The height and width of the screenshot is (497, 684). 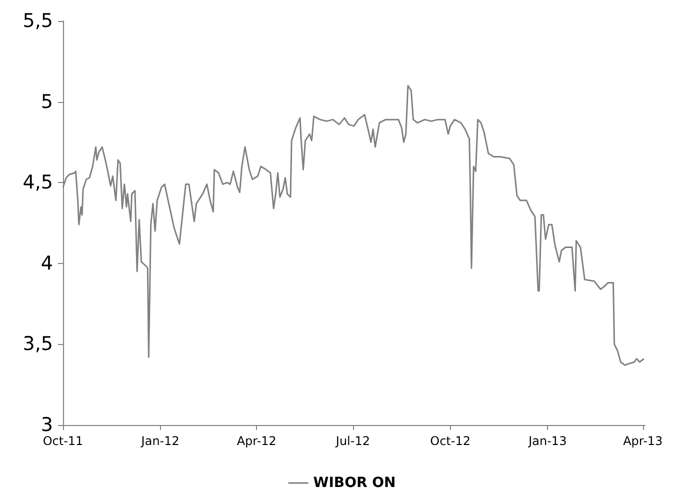 What do you see at coordinates (547, 441) in the screenshot?
I see `x-tick-label: Jan-13` at bounding box center [547, 441].